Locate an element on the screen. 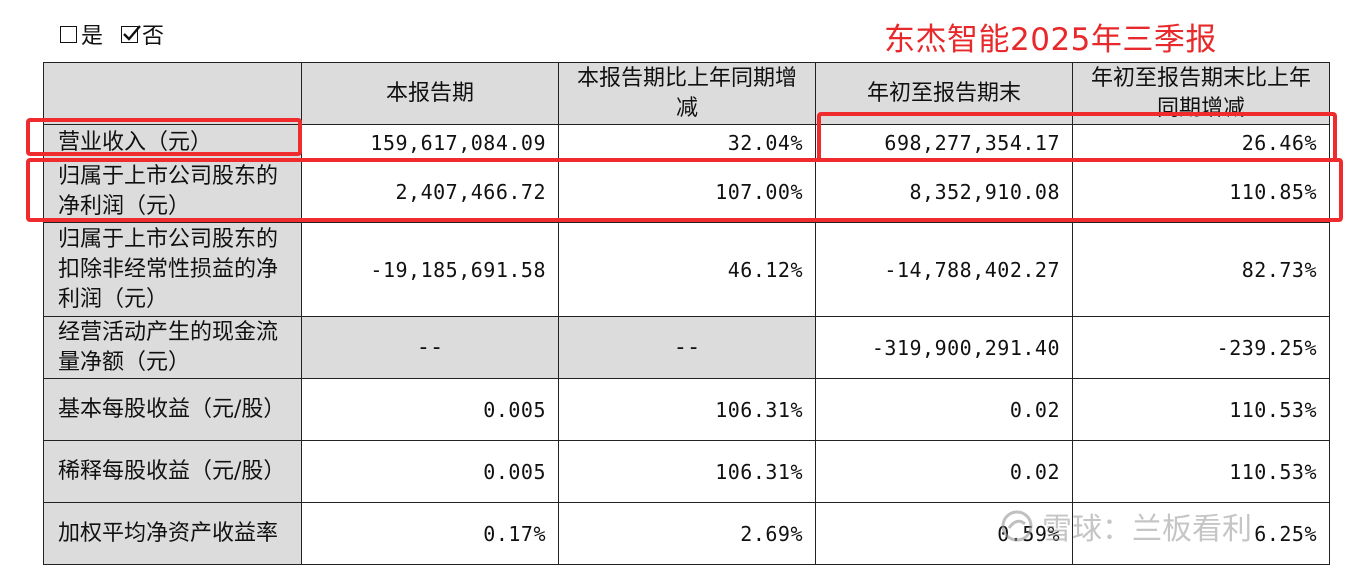  cell-value: 698,277,354.17 is located at coordinates (944, 143).